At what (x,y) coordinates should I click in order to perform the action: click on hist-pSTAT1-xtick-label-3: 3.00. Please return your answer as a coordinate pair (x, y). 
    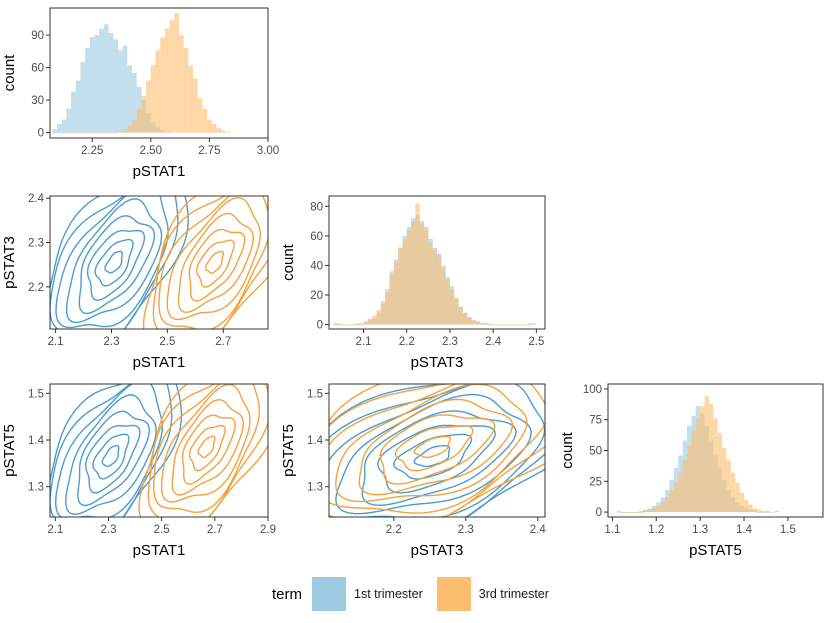
    Looking at the image, I should click on (268, 151).